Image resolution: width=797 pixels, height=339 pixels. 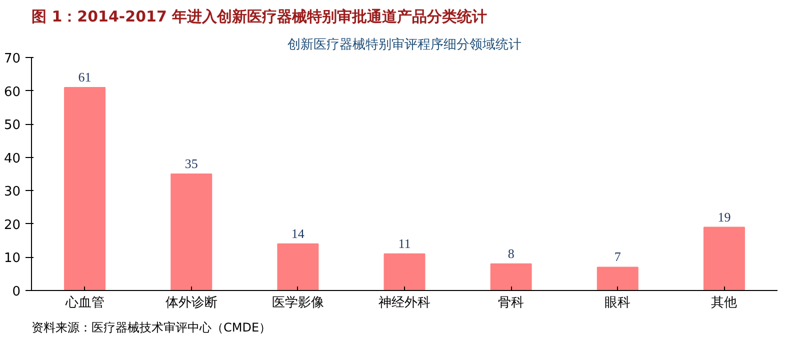 What do you see at coordinates (191, 163) in the screenshot?
I see `data-label: 35` at bounding box center [191, 163].